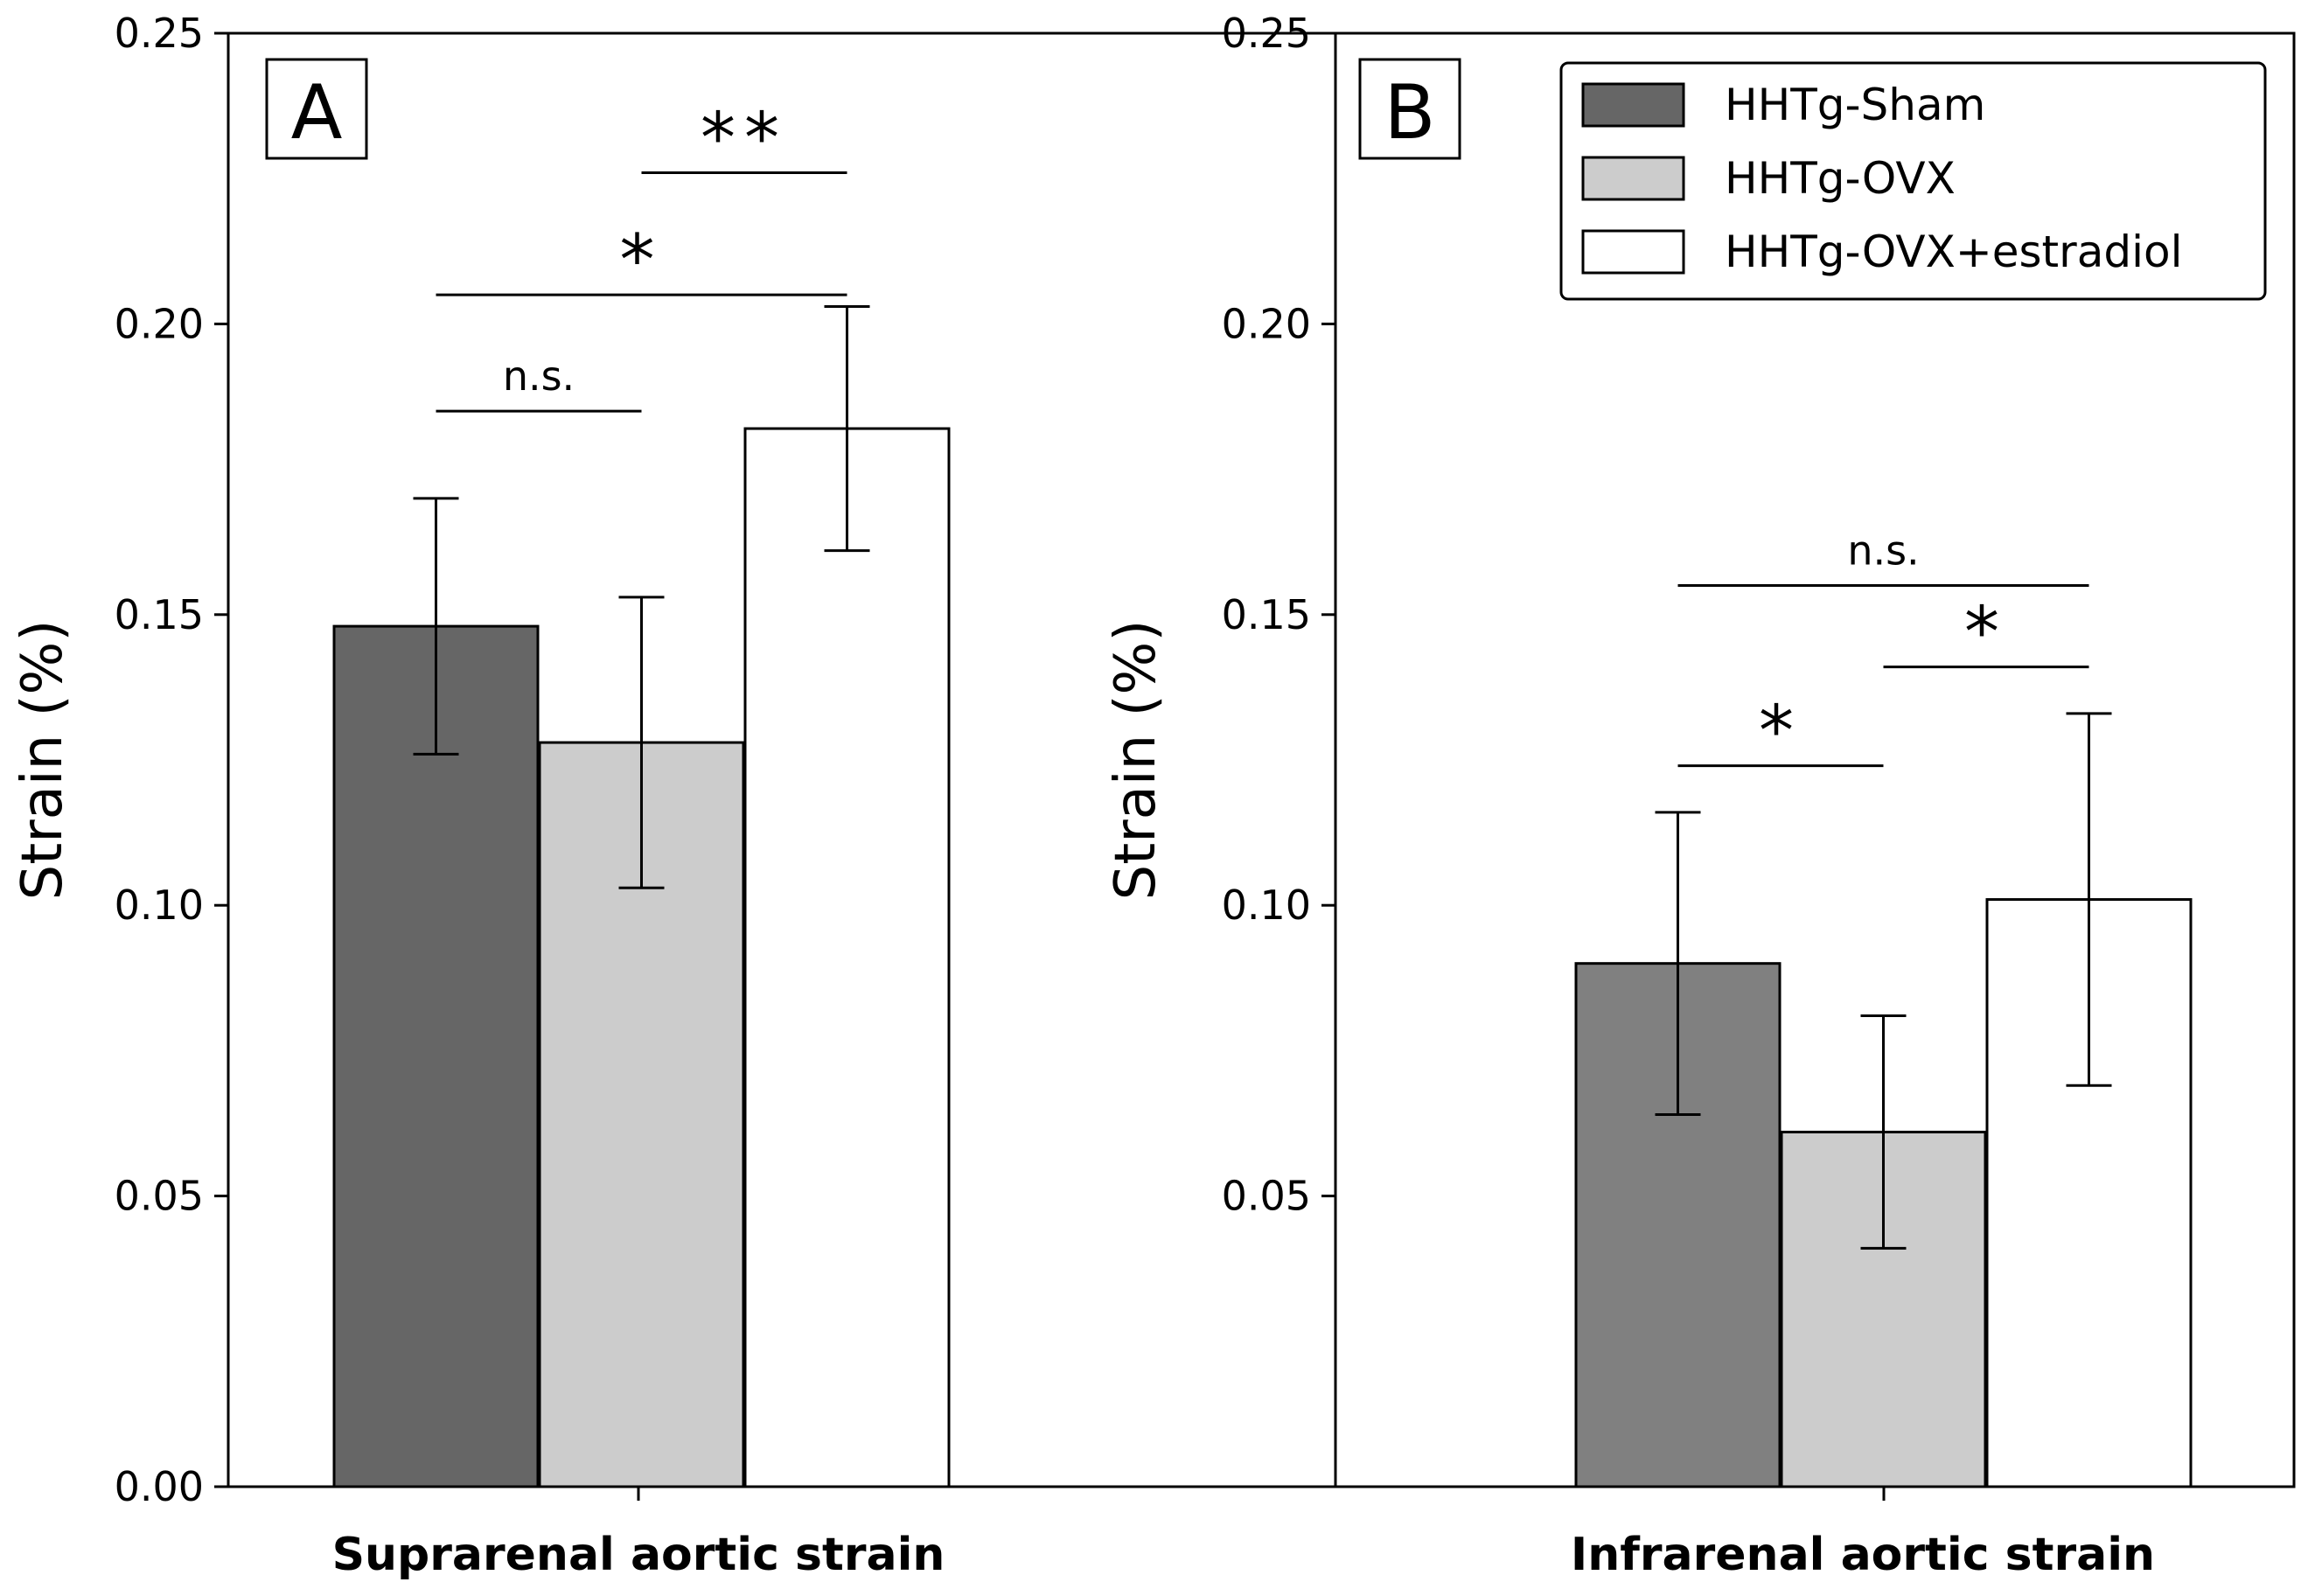  Describe the element at coordinates (638, 1555) in the screenshot. I see `panel-a-x-category-label: Suprarenal aortic strain` at that location.